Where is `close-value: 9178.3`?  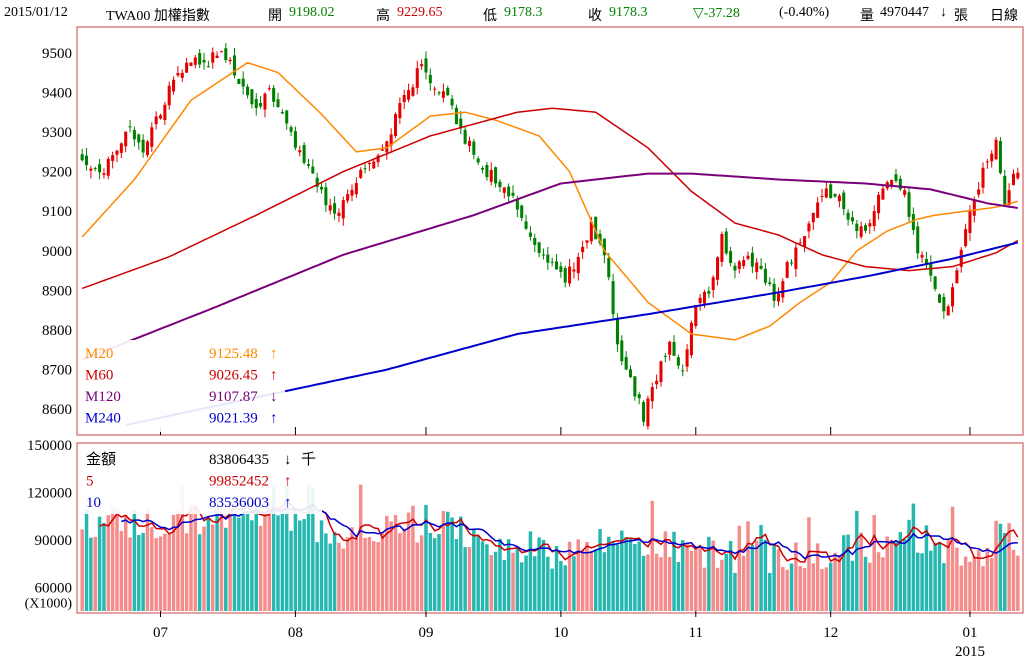 close-value: 9178.3 is located at coordinates (628, 12).